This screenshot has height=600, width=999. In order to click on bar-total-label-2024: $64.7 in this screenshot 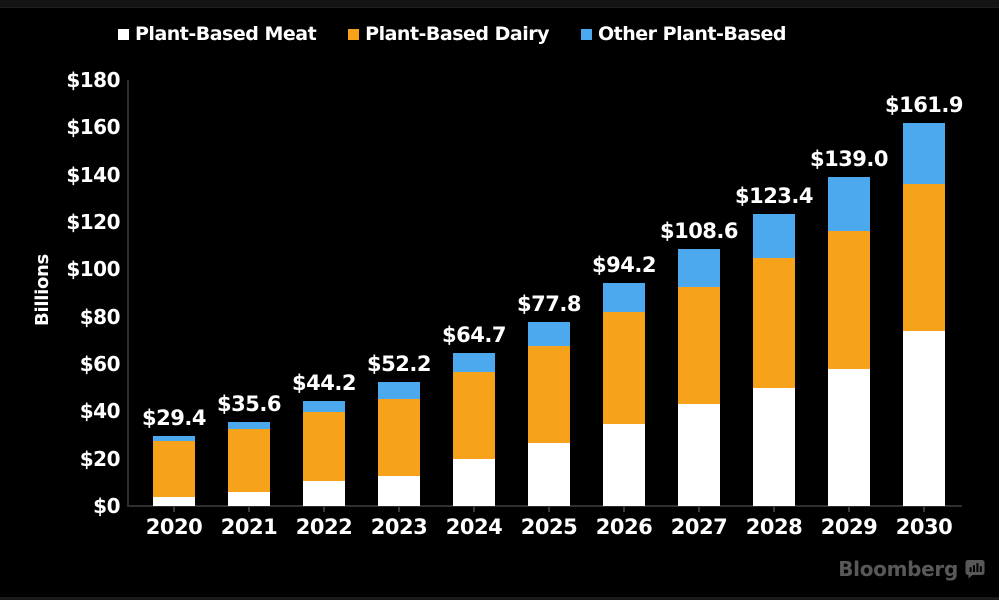, I will do `click(474, 334)`.